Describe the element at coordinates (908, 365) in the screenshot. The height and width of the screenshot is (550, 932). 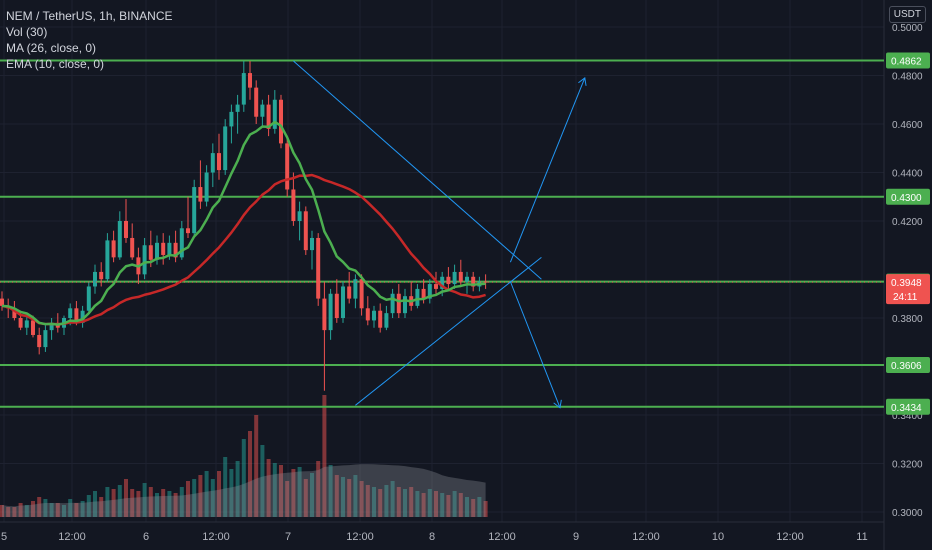
I see `level-price-tag` at that location.